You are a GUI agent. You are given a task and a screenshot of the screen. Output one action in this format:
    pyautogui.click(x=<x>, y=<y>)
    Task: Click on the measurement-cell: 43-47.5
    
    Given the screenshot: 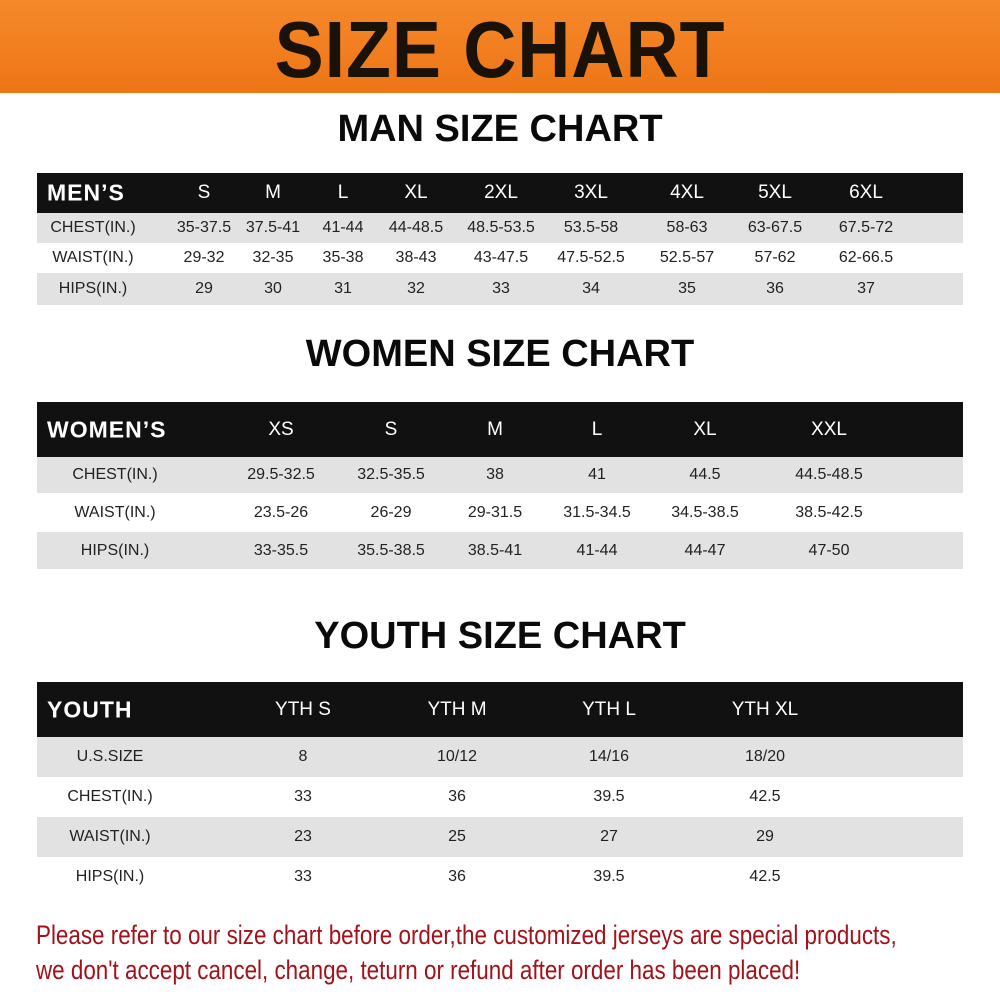 What is the action you would take?
    pyautogui.click(x=501, y=257)
    